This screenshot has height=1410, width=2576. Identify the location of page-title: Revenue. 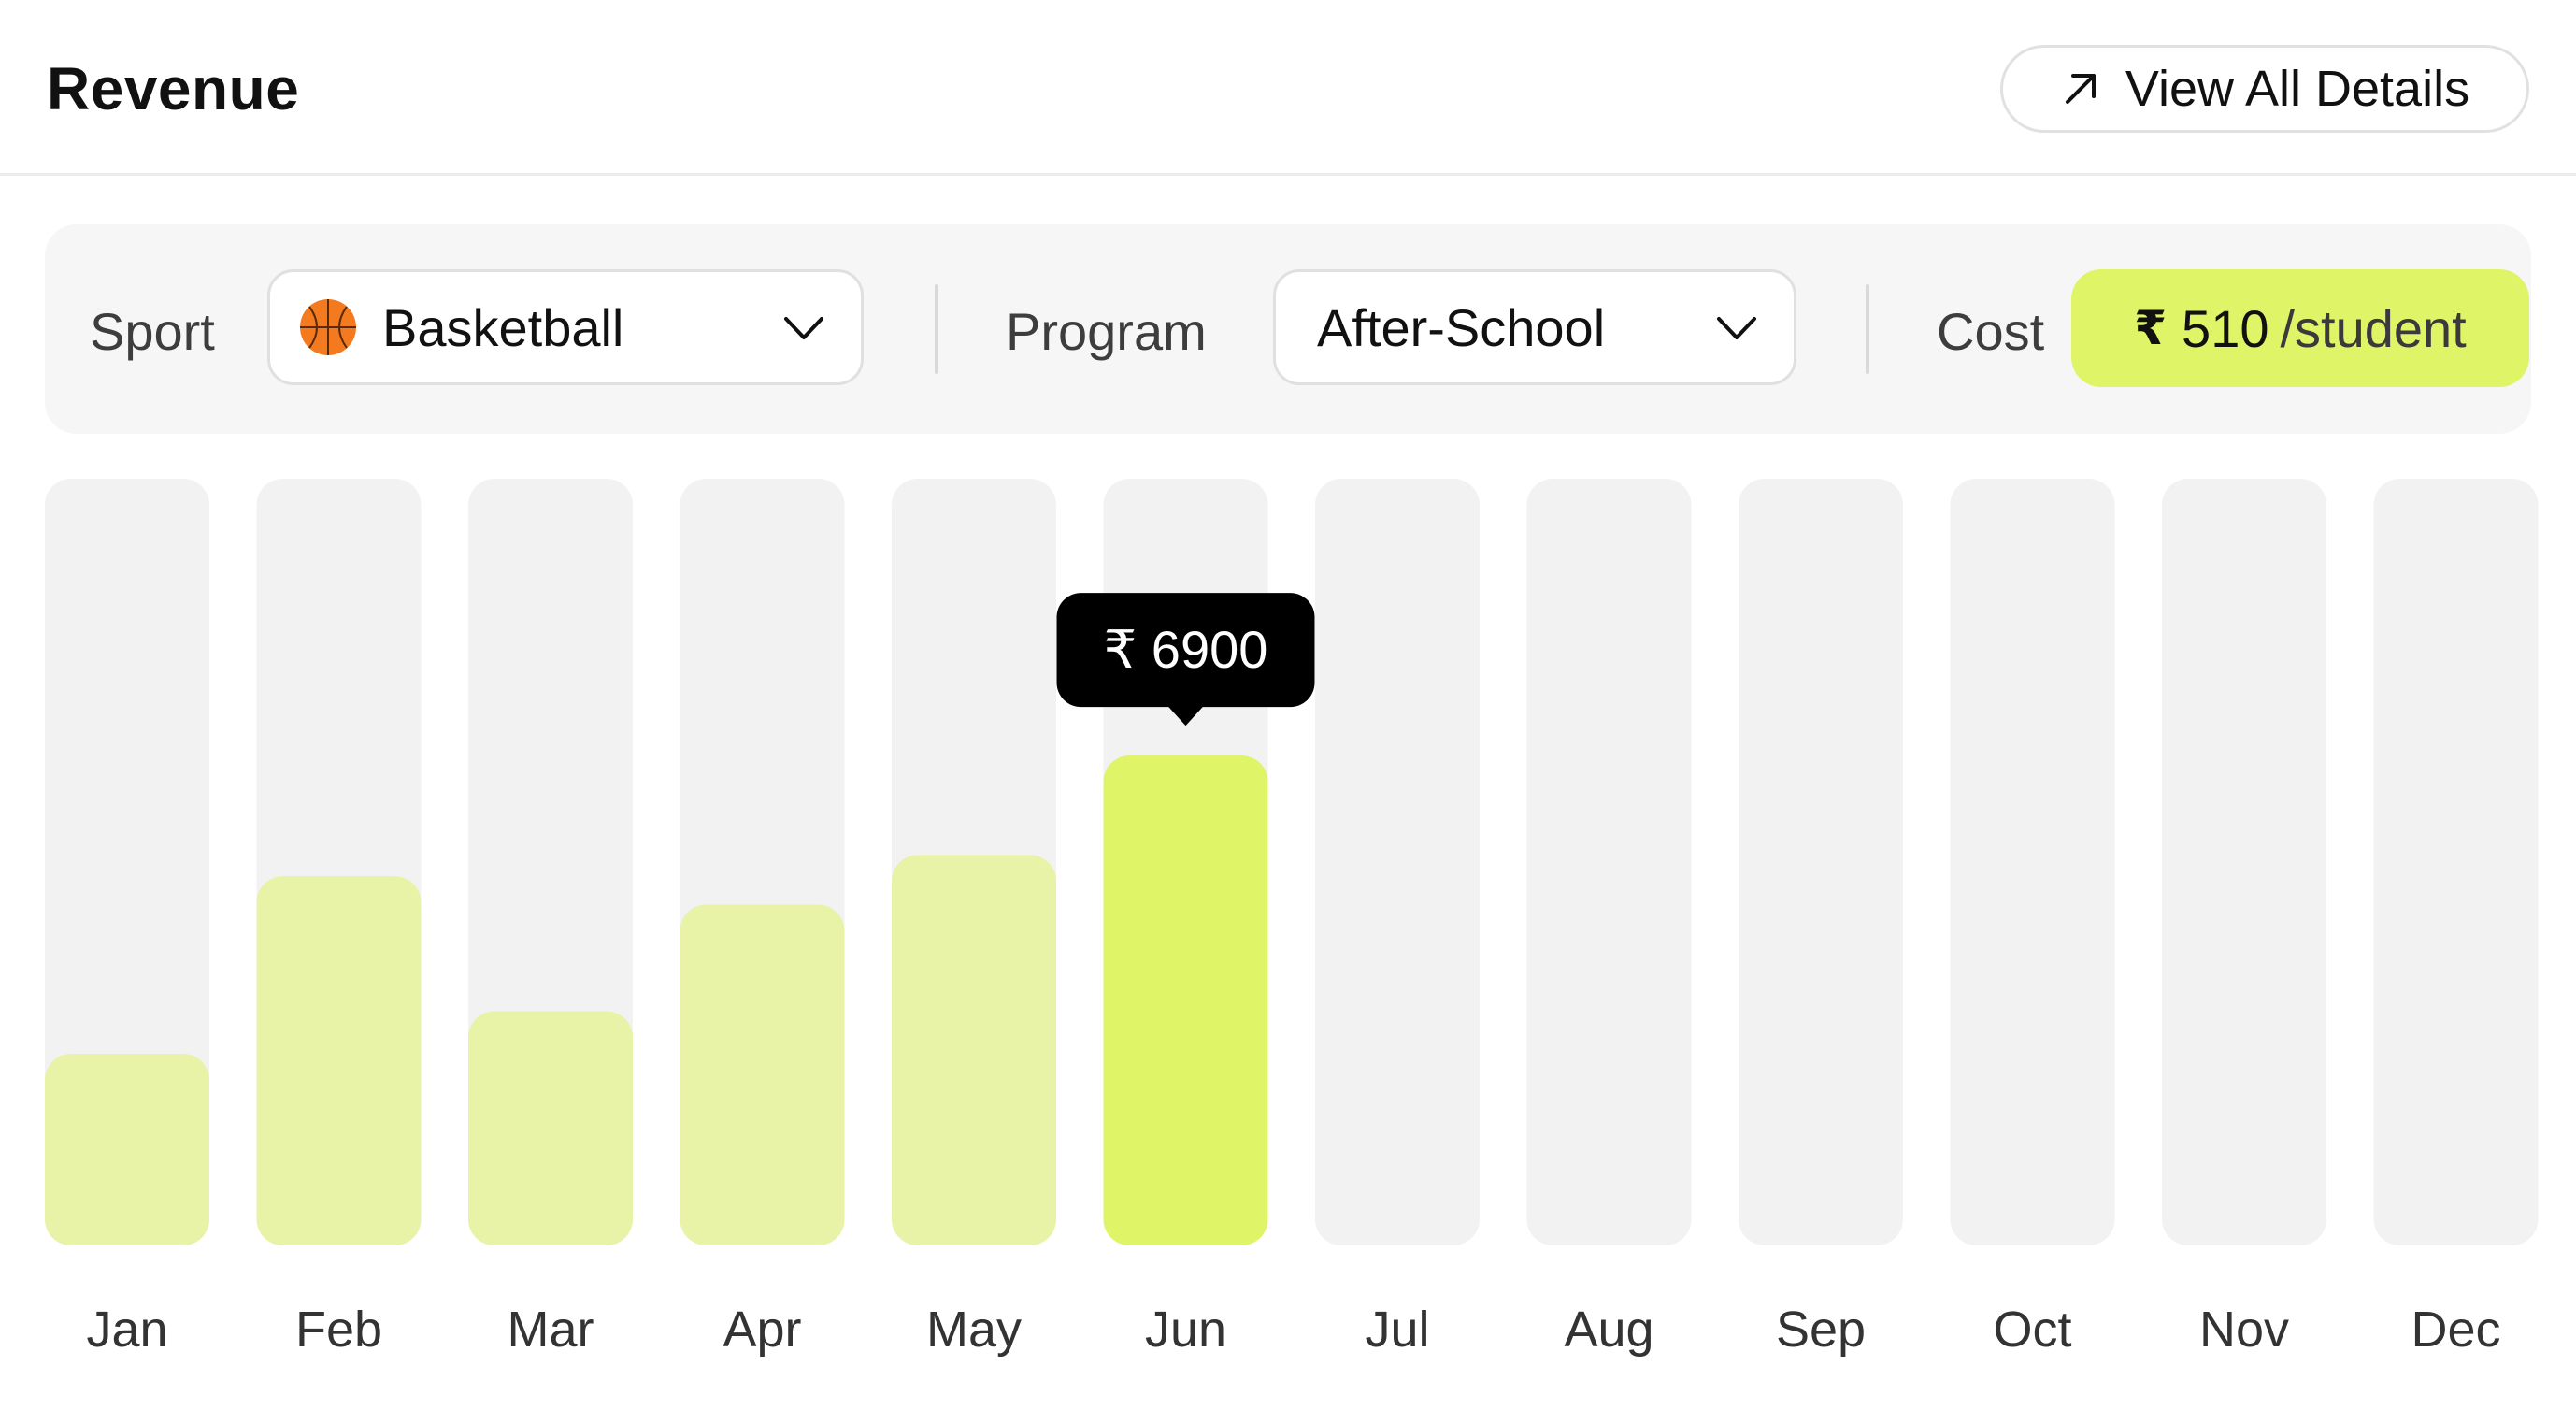
(173, 88).